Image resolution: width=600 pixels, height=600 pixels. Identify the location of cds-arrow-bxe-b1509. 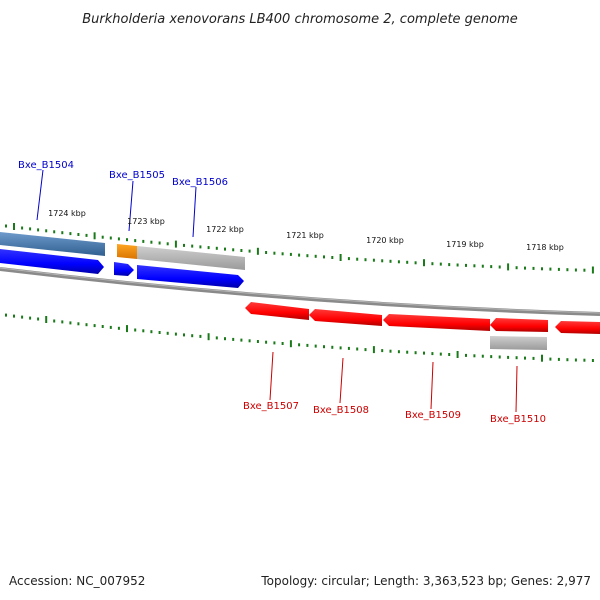
(436, 322).